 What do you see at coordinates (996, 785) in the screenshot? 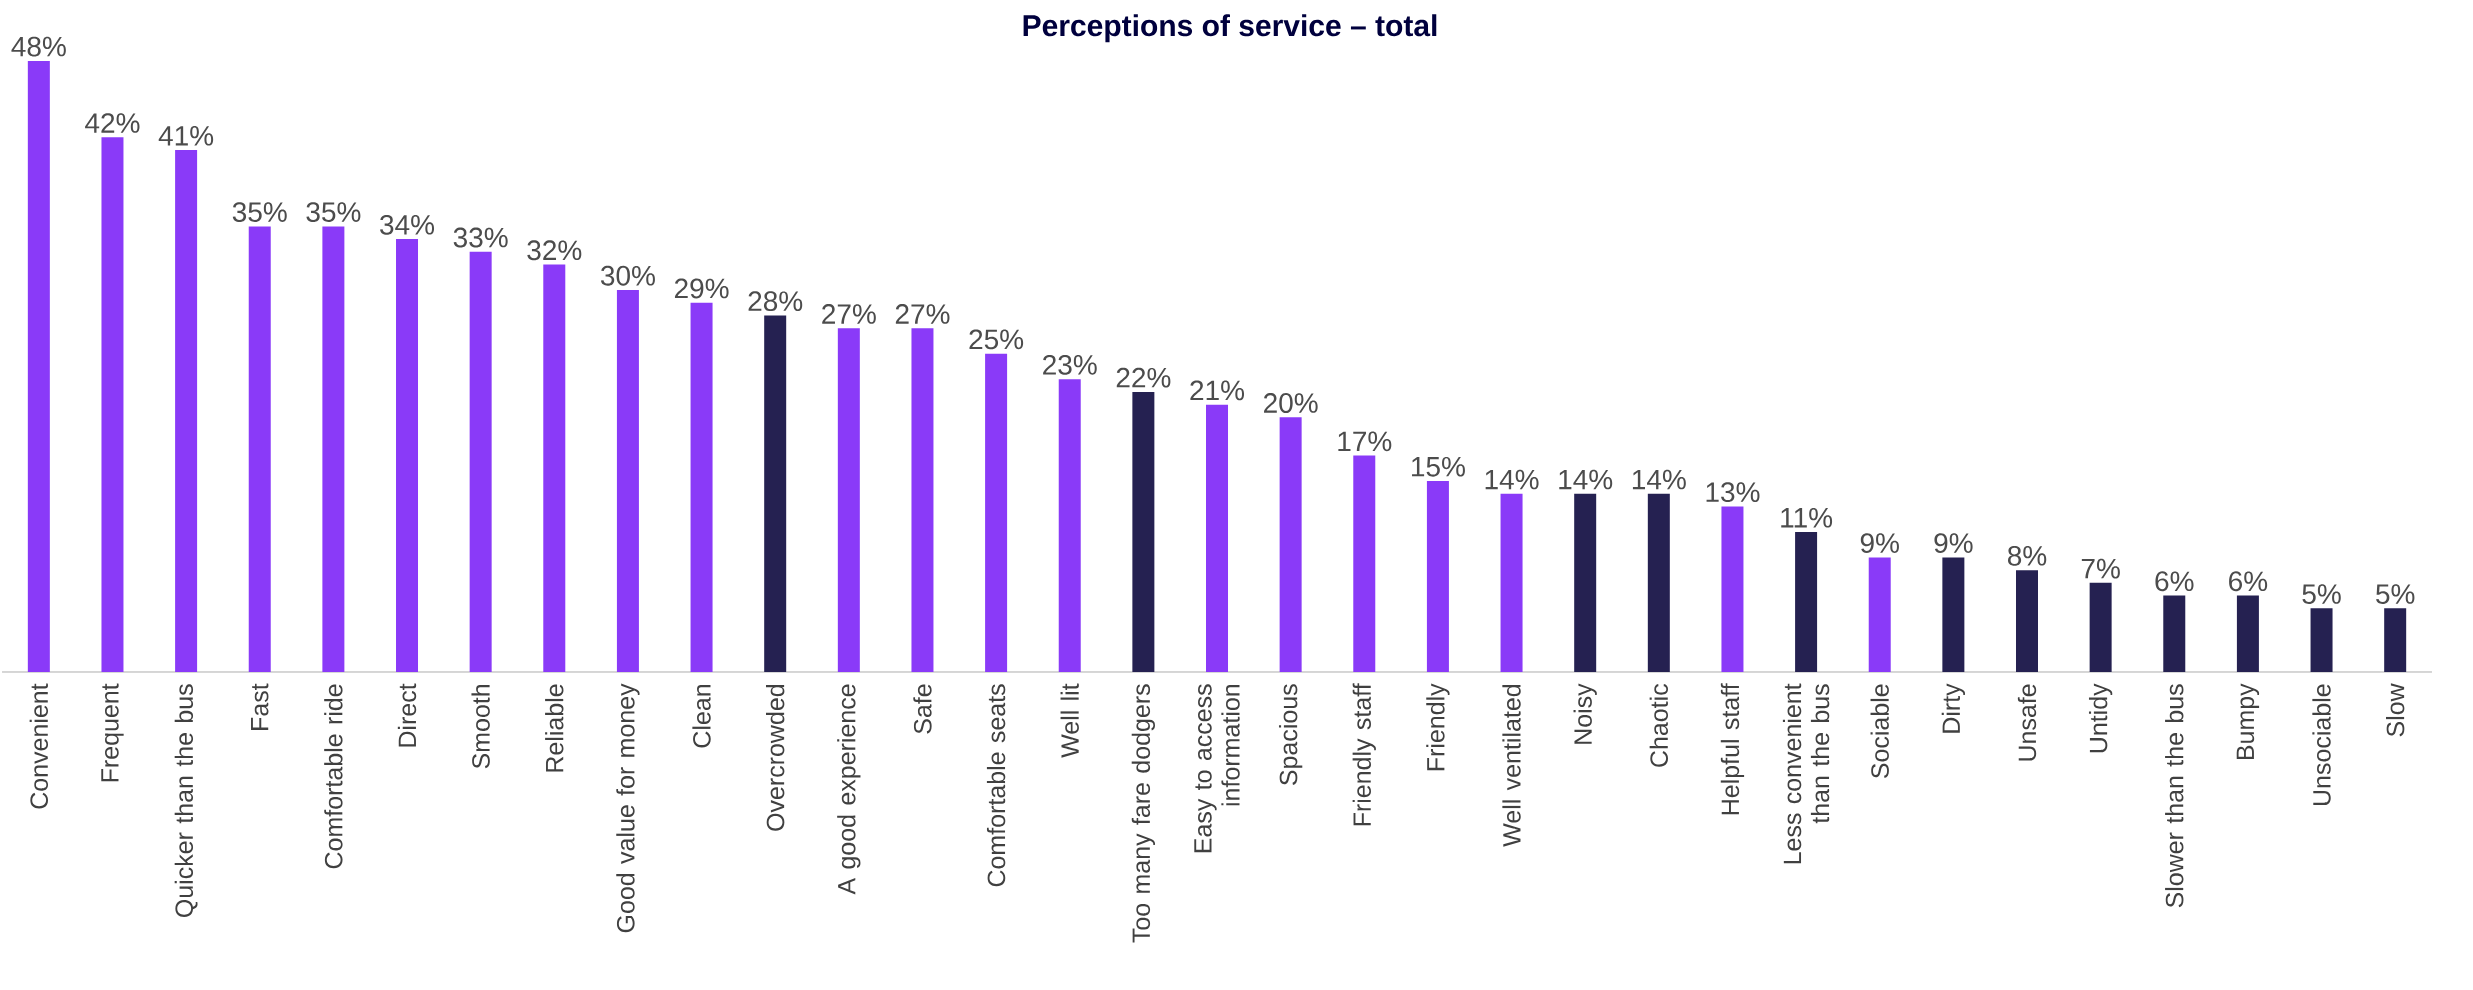
I see `x-tick-label: Comfortable seats` at bounding box center [996, 785].